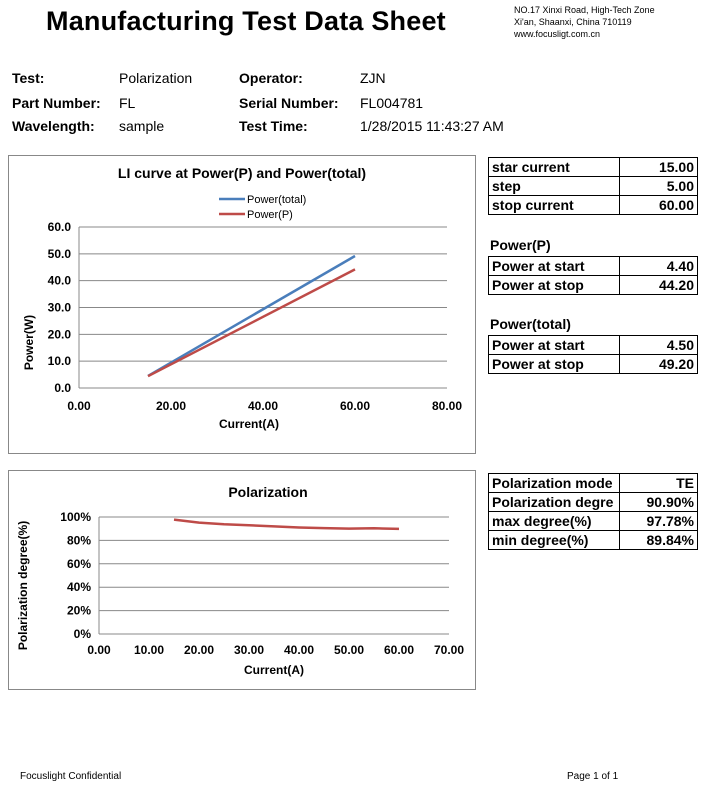 The width and height of the screenshot is (722, 788). I want to click on x-tick-label: 70.00, so click(449, 650).